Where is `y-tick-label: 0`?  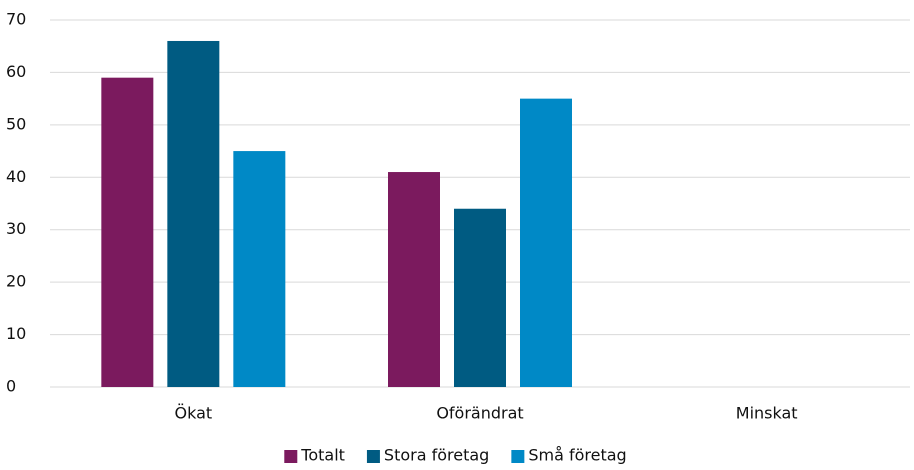
y-tick-label: 0 is located at coordinates (11, 386).